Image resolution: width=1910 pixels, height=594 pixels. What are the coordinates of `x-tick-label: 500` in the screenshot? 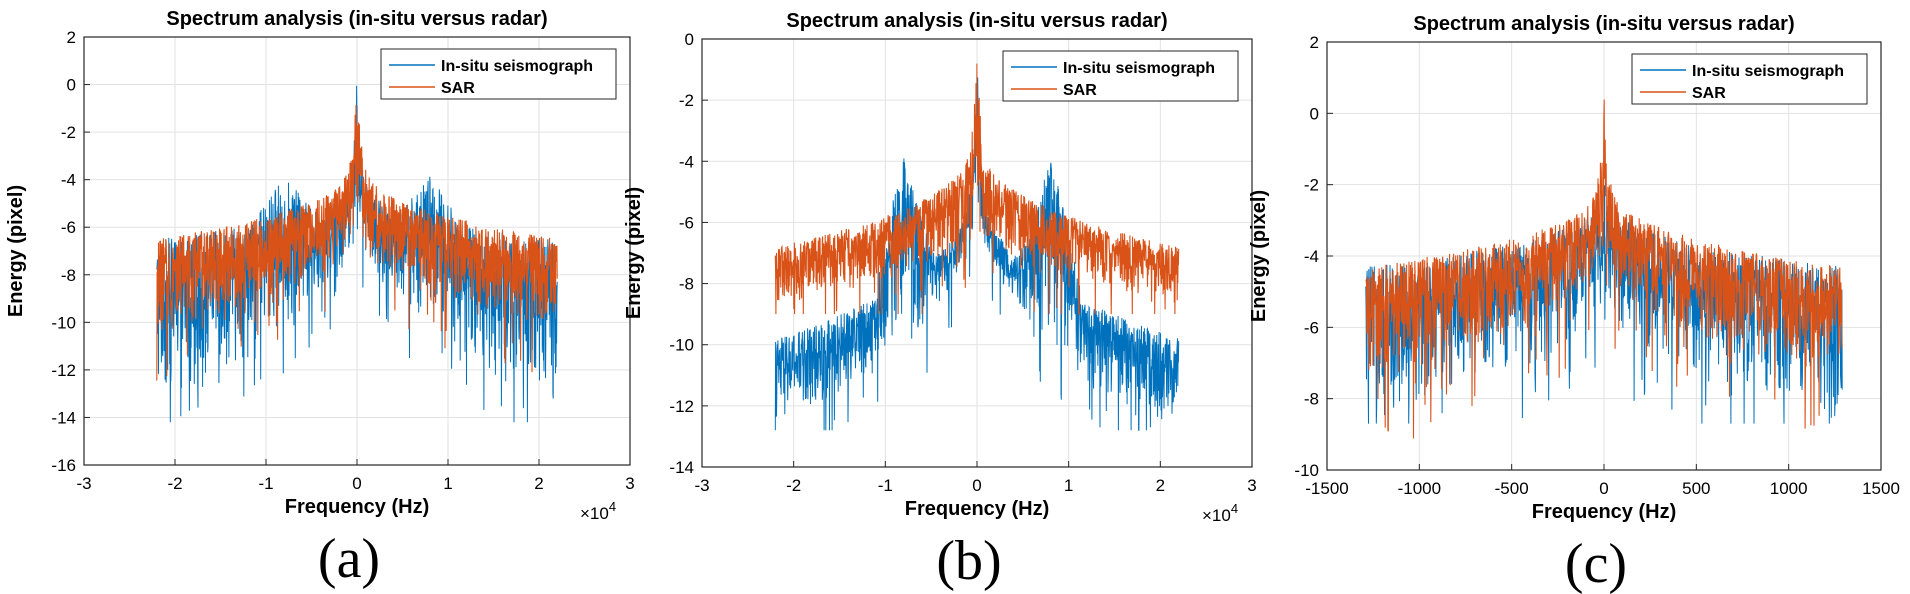 It's located at (1696, 488).